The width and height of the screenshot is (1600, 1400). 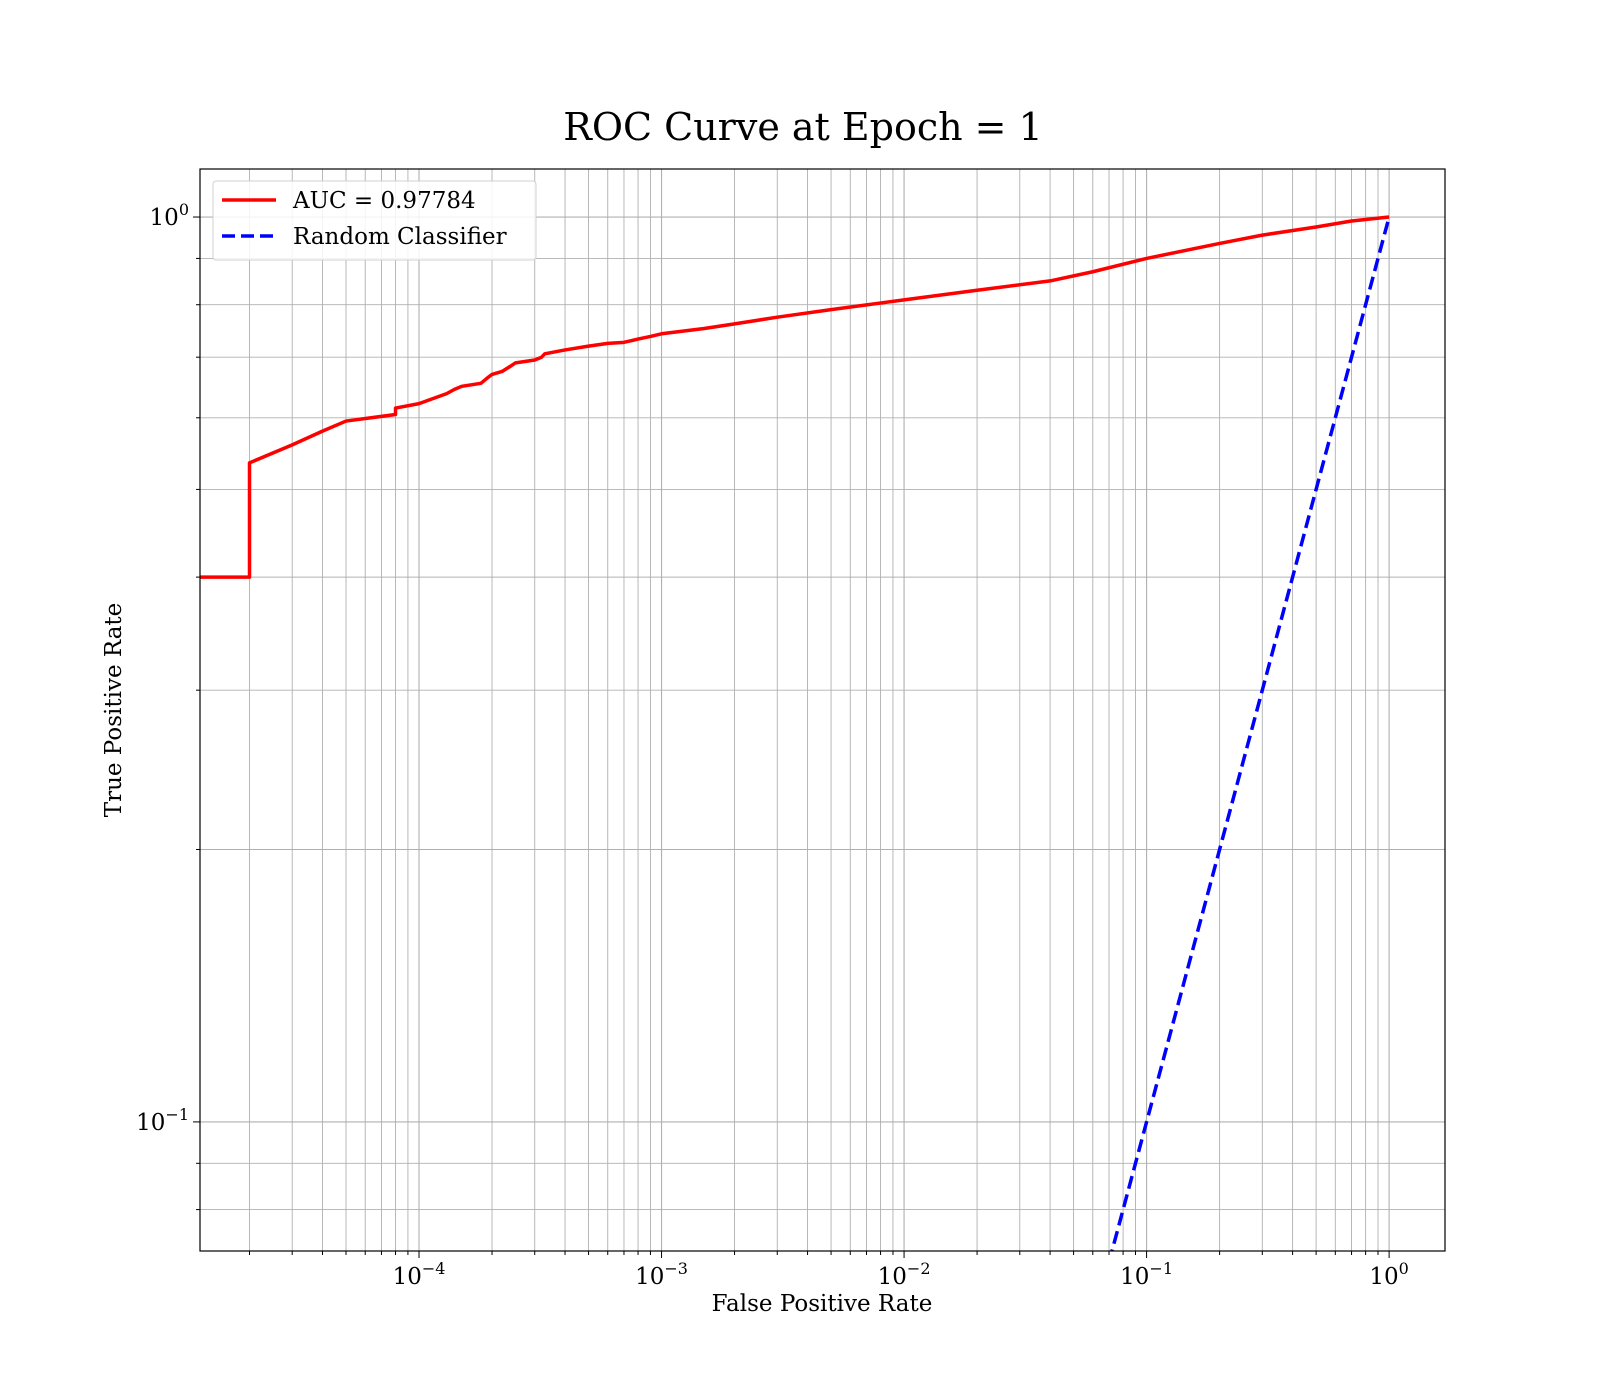 I want to click on y-tick-labels: 10⁻¹ 10⁰, so click(x=162, y=668).